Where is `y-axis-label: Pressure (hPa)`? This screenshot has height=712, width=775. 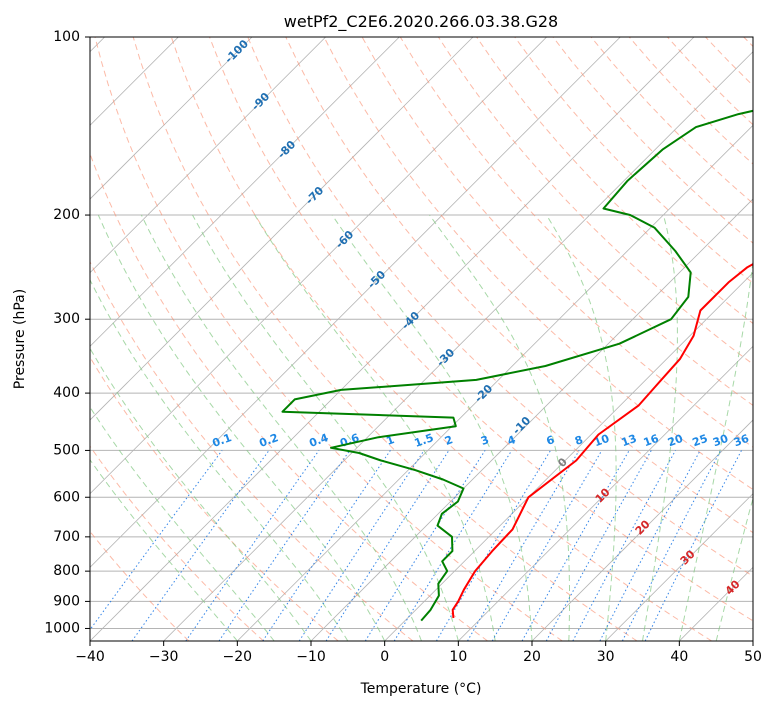 y-axis-label: Pressure (hPa) is located at coordinates (20, 339).